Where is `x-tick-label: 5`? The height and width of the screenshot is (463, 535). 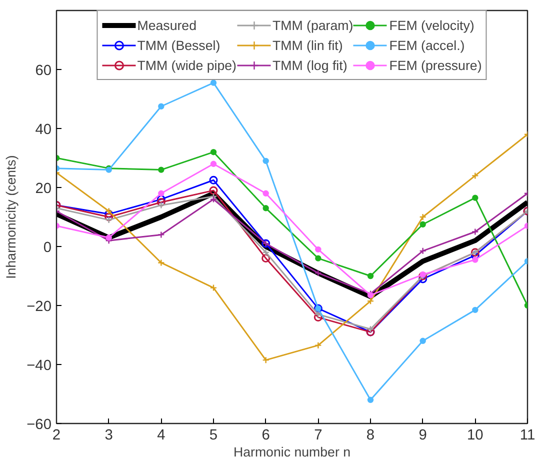 x-tick-label: 5 is located at coordinates (213, 436).